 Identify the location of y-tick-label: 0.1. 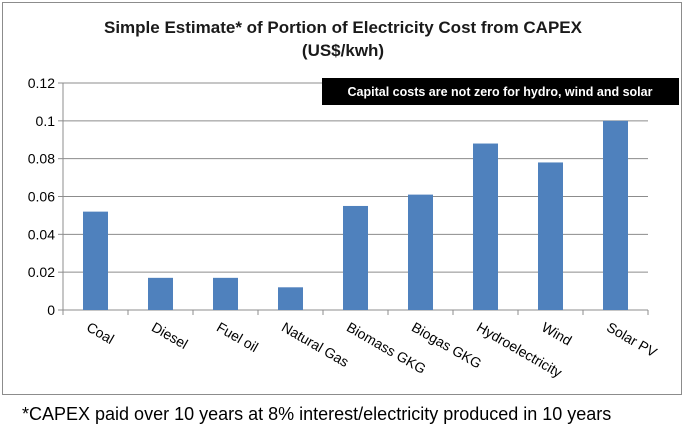
(46, 121).